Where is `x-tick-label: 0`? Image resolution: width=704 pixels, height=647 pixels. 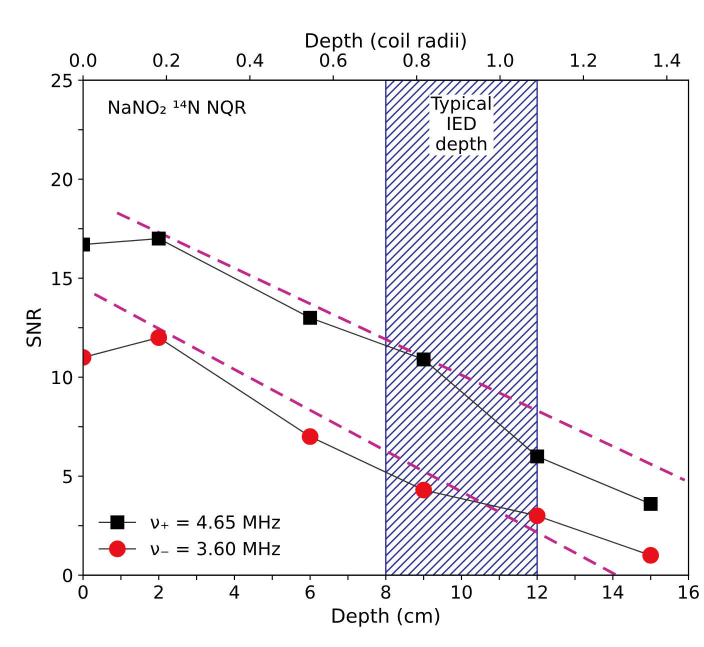 x-tick-label: 0 is located at coordinates (83, 592).